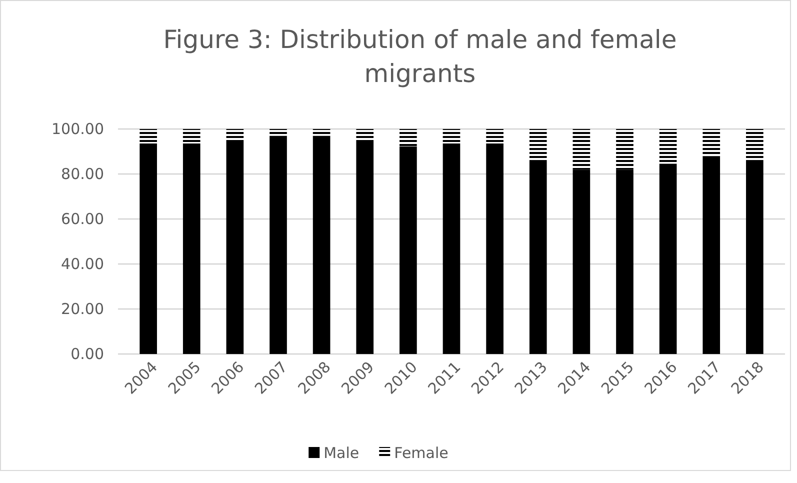 The width and height of the screenshot is (797, 483). What do you see at coordinates (420, 56) in the screenshot?
I see `chart-title: Figure 3: Distribution of male and female migrants` at bounding box center [420, 56].